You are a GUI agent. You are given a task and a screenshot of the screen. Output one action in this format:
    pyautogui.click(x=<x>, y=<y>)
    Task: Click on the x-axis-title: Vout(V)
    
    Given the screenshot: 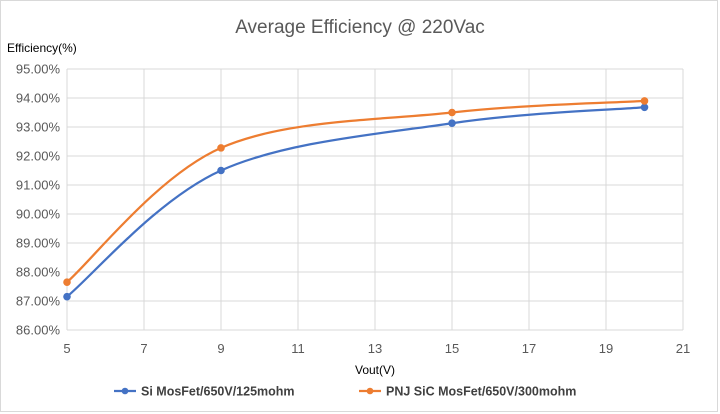 What is the action you would take?
    pyautogui.click(x=375, y=370)
    